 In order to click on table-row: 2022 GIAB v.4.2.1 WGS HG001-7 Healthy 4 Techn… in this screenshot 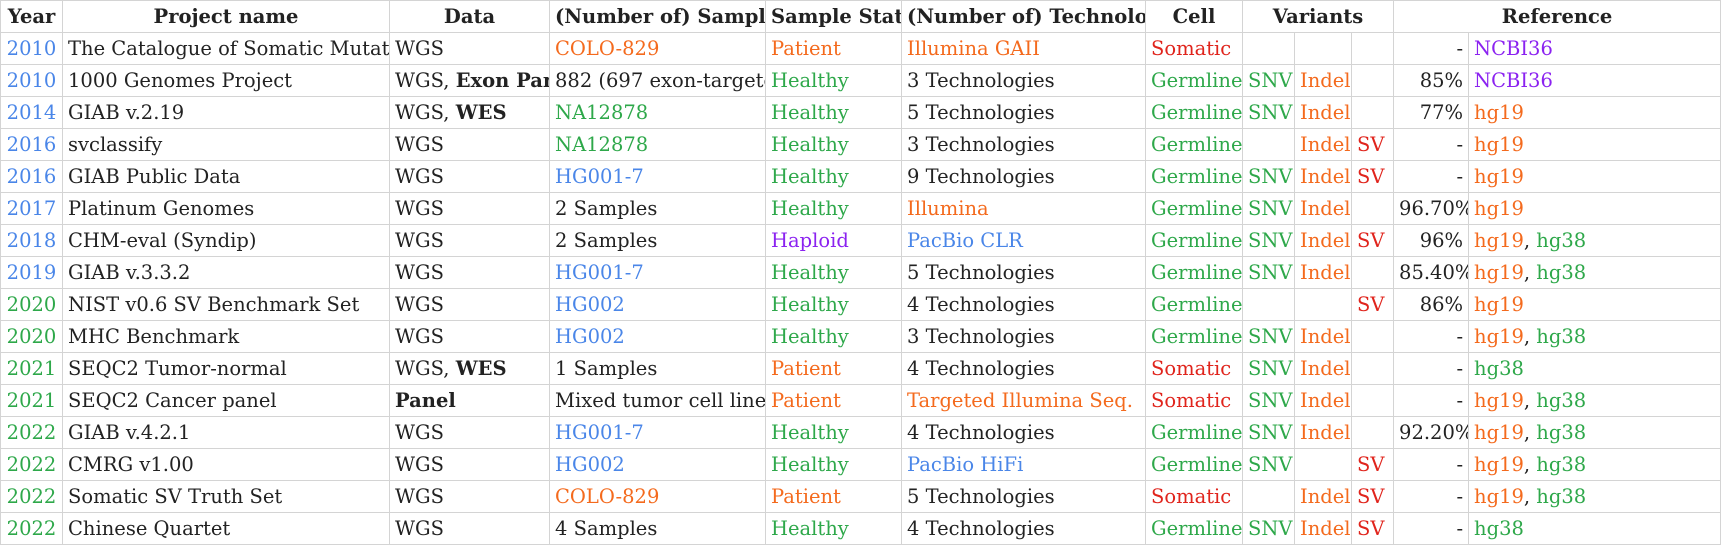, I will do `click(860, 432)`.